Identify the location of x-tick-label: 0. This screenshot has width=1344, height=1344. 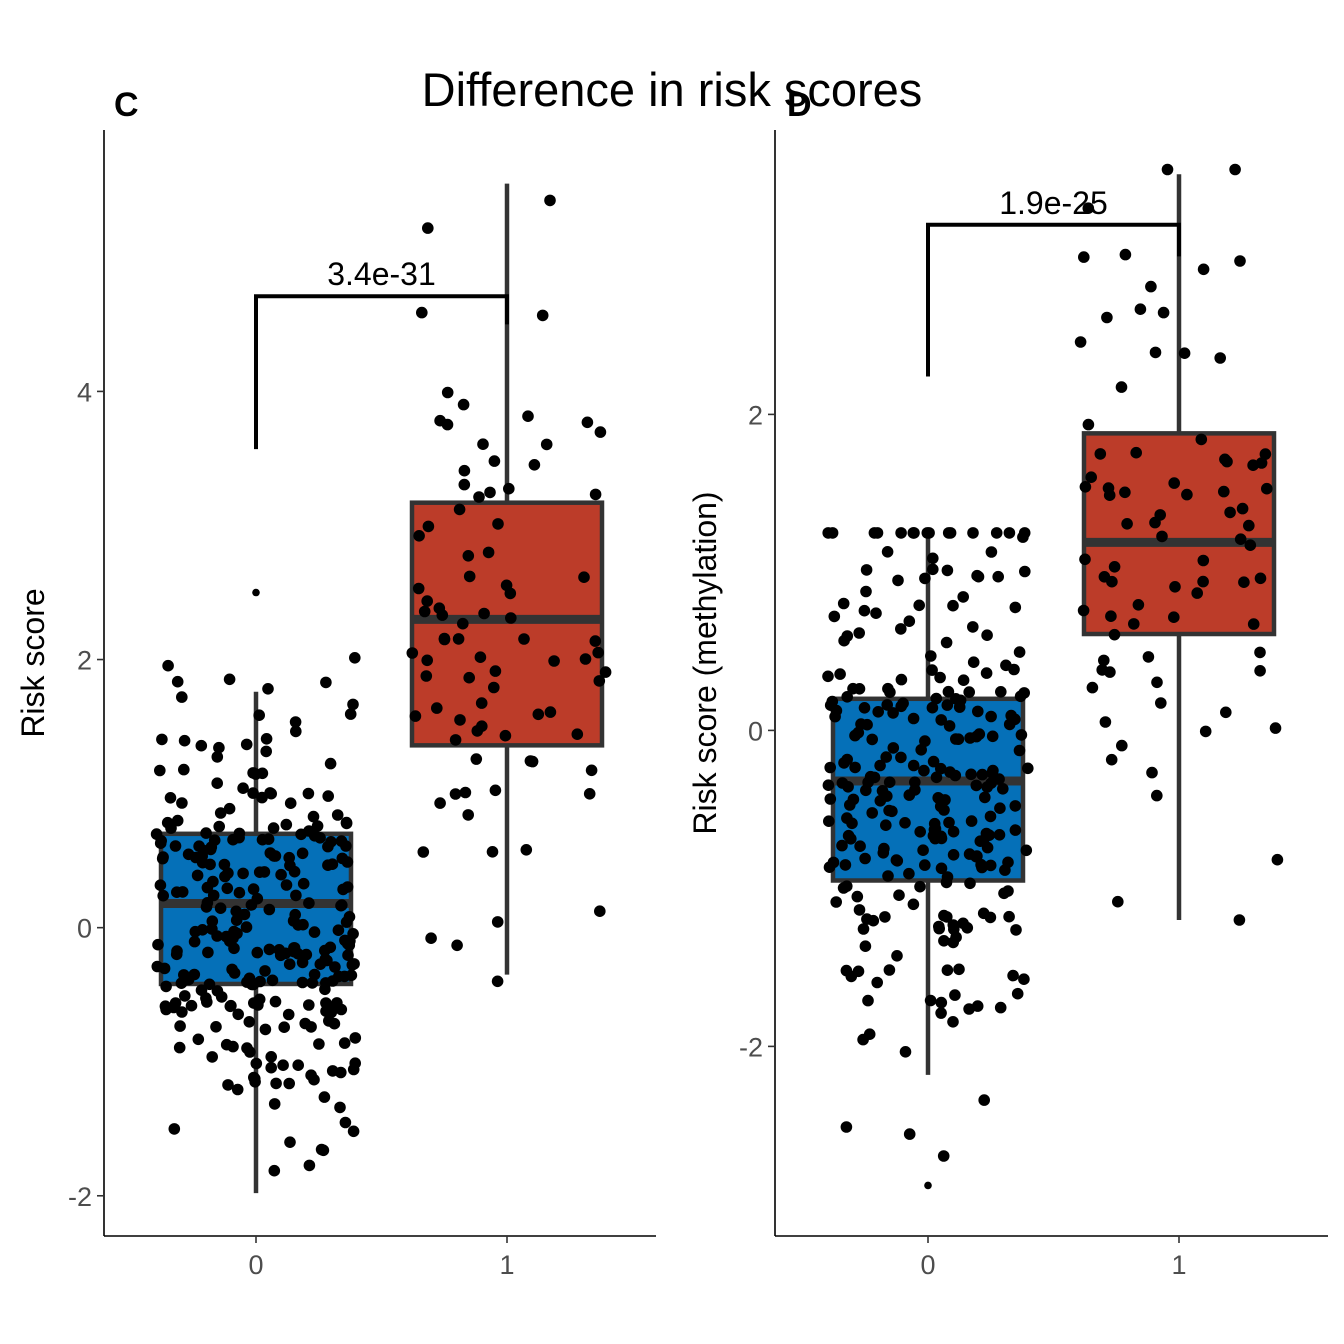
(927, 1265).